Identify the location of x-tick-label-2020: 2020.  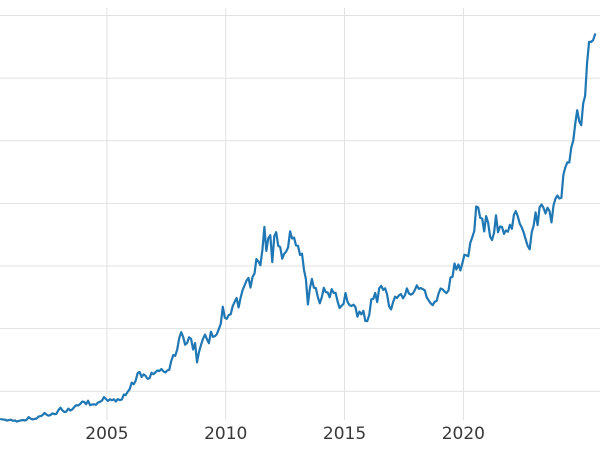
(463, 434).